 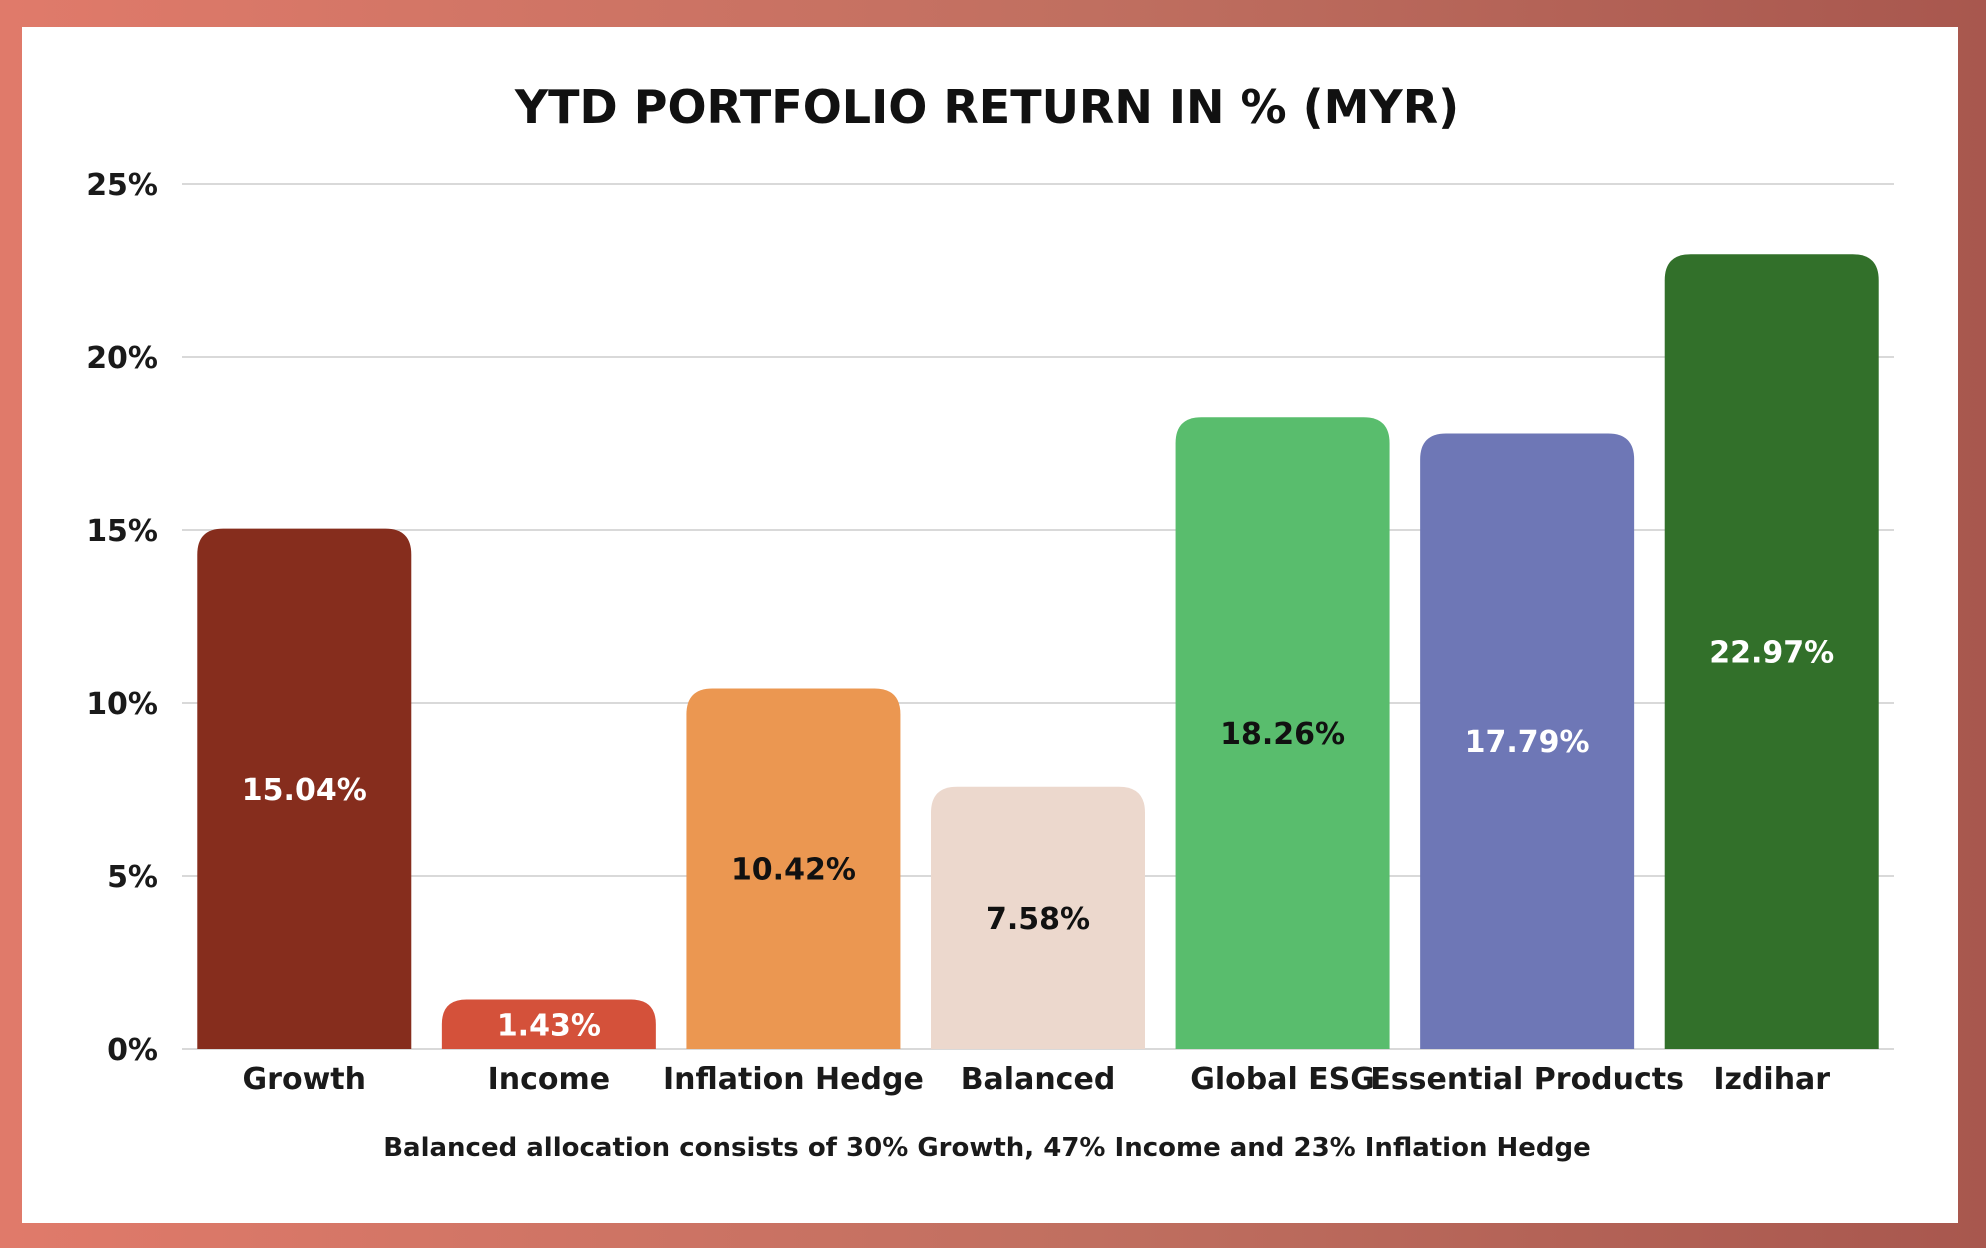 I want to click on y-tick-label: 15%, so click(x=122, y=531).